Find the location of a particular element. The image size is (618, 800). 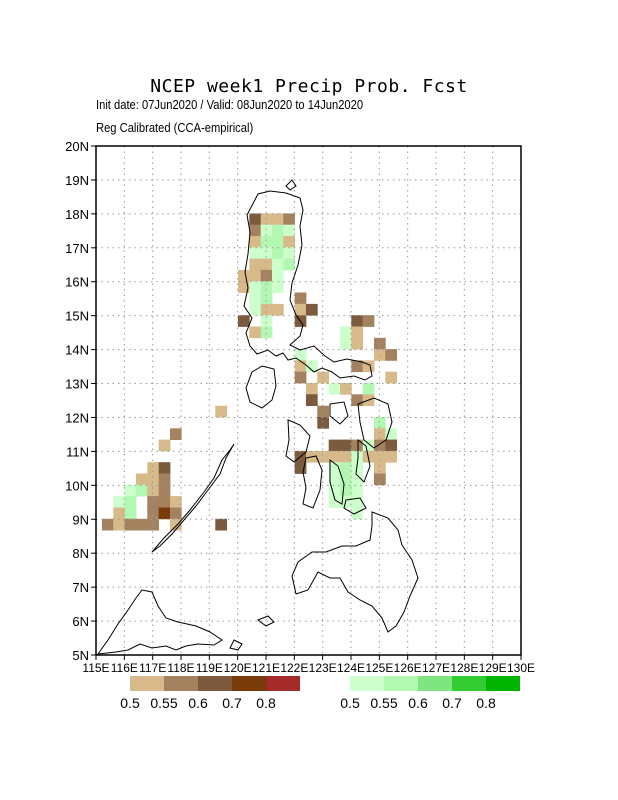

lon-label: 127E is located at coordinates (436, 668).